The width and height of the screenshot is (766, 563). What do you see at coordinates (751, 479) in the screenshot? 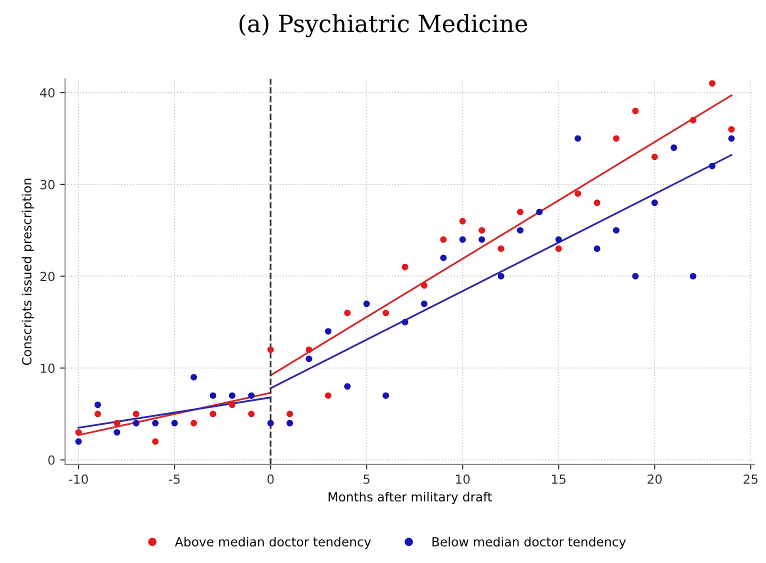
I see `x-tick-label: 25` at bounding box center [751, 479].